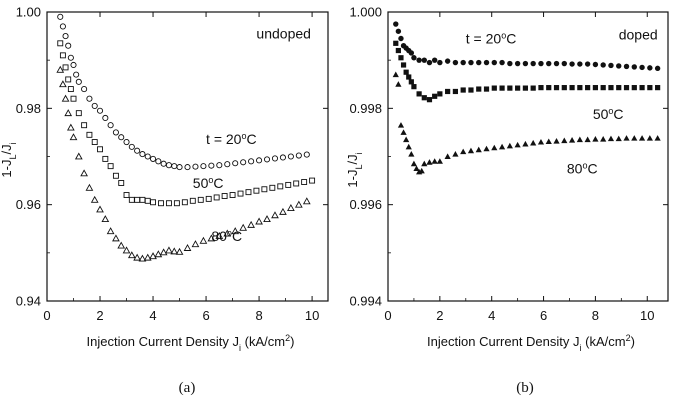  Describe the element at coordinates (582, 168) in the screenshot. I see `annotation-label: 80oC` at that location.